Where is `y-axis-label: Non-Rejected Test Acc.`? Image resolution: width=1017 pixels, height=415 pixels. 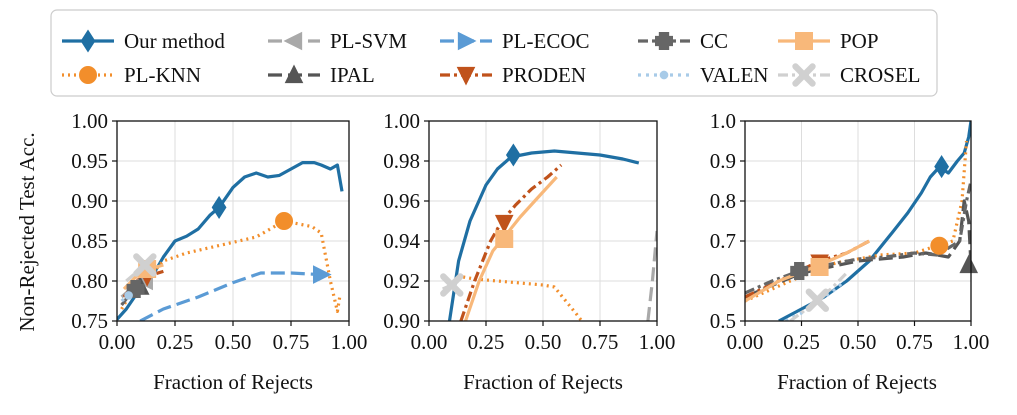
y-axis-label: Non-Rejected Test Acc. is located at coordinates (27, 231).